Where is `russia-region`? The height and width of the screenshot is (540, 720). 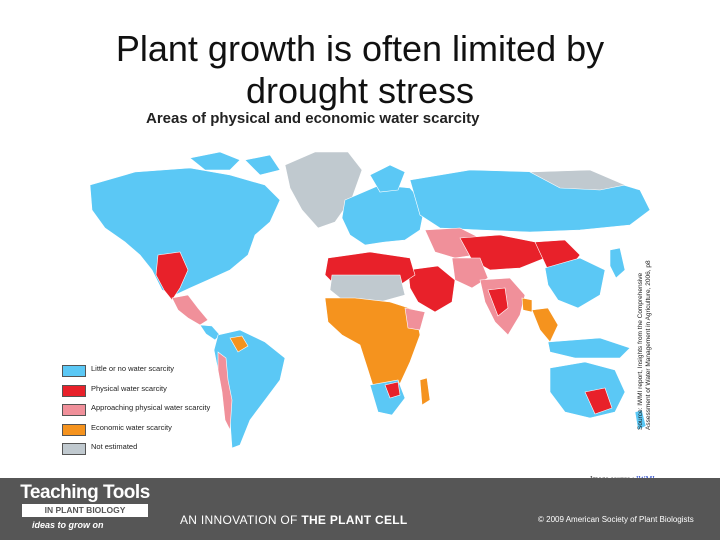 russia-region is located at coordinates (530, 201).